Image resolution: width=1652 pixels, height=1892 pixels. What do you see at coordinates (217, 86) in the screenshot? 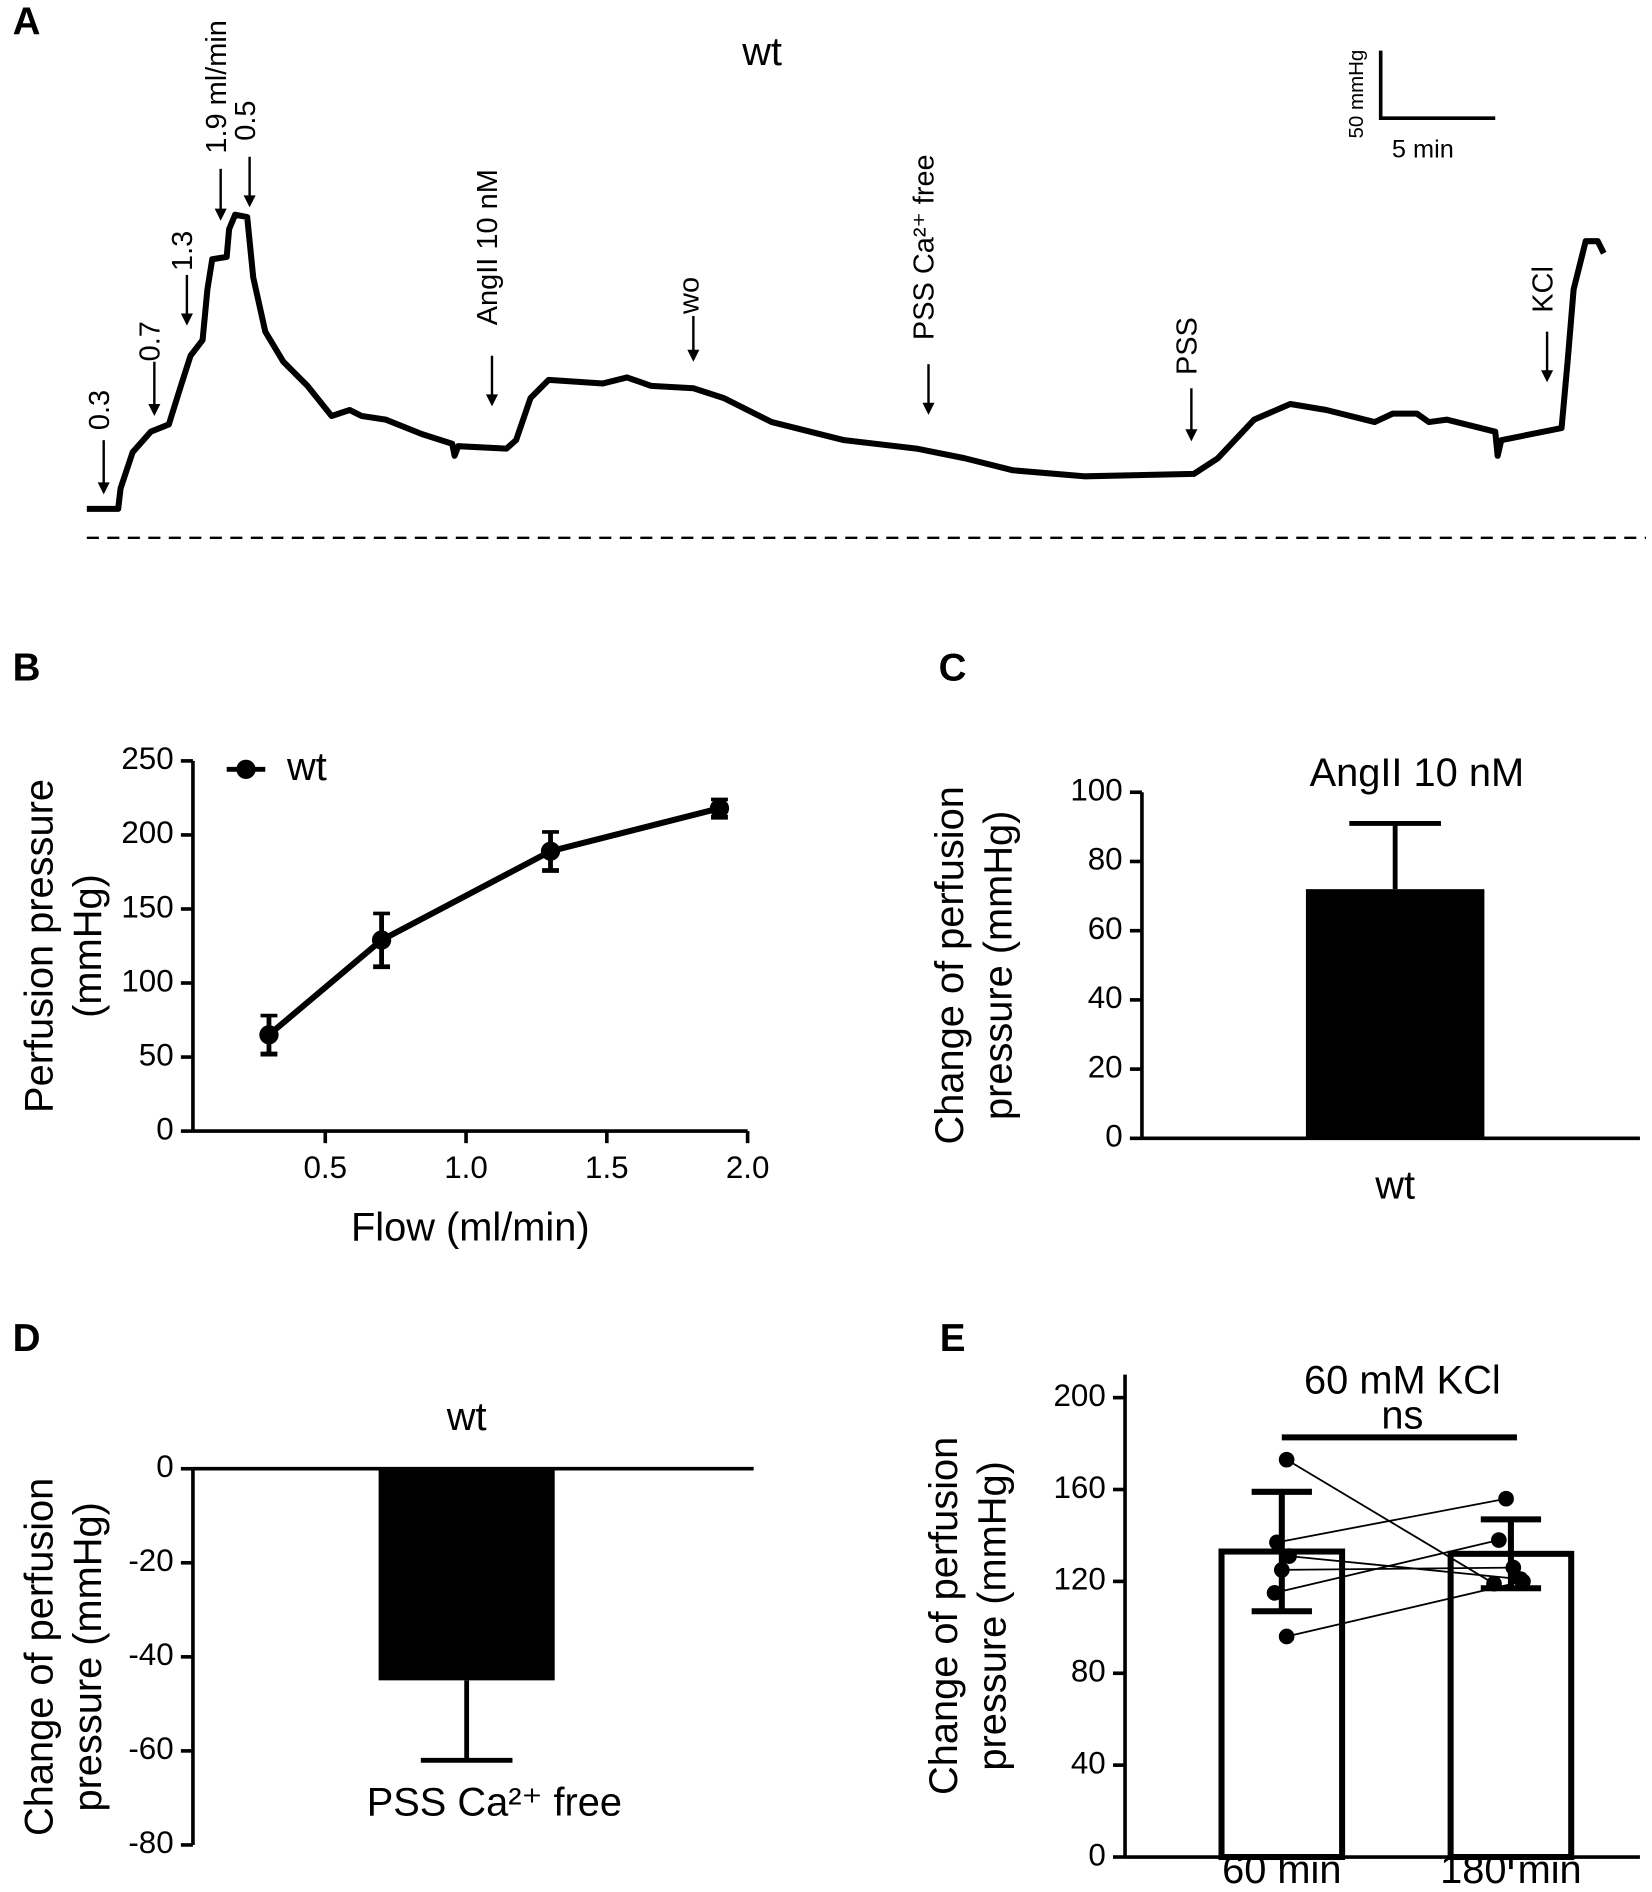
I see `annotation: 1.9 ml/min` at bounding box center [217, 86].